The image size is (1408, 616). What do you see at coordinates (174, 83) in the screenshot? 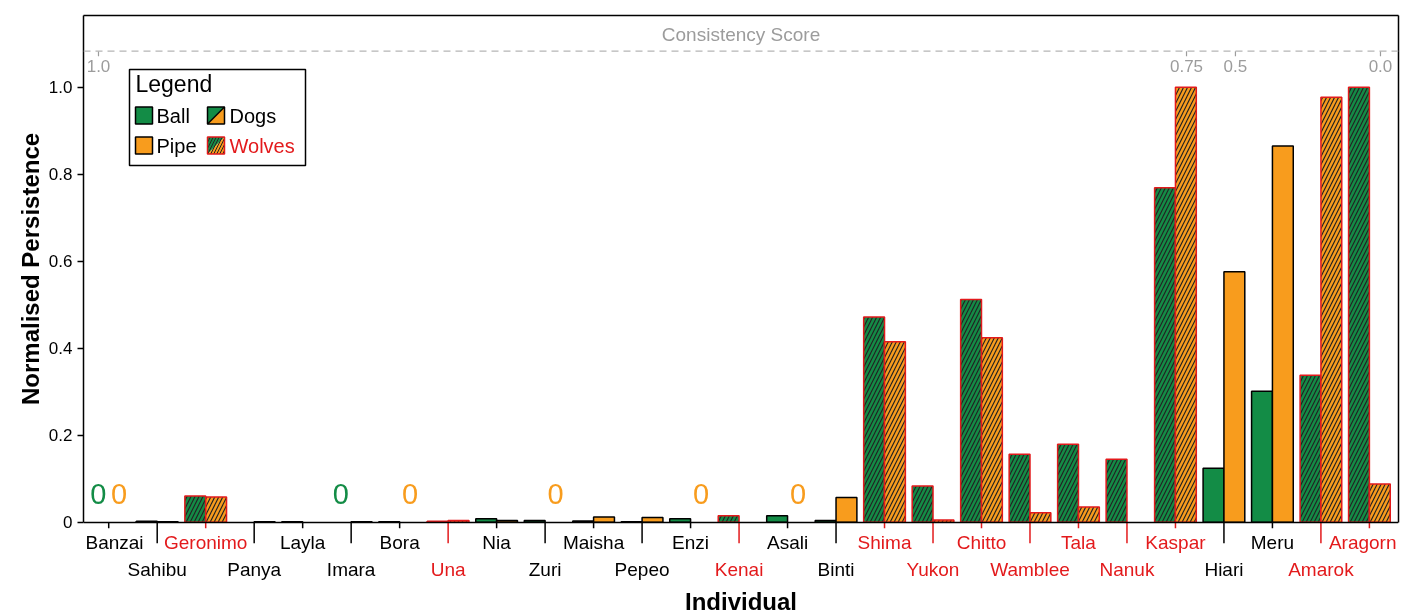
I see `legend-title: Legend` at bounding box center [174, 83].